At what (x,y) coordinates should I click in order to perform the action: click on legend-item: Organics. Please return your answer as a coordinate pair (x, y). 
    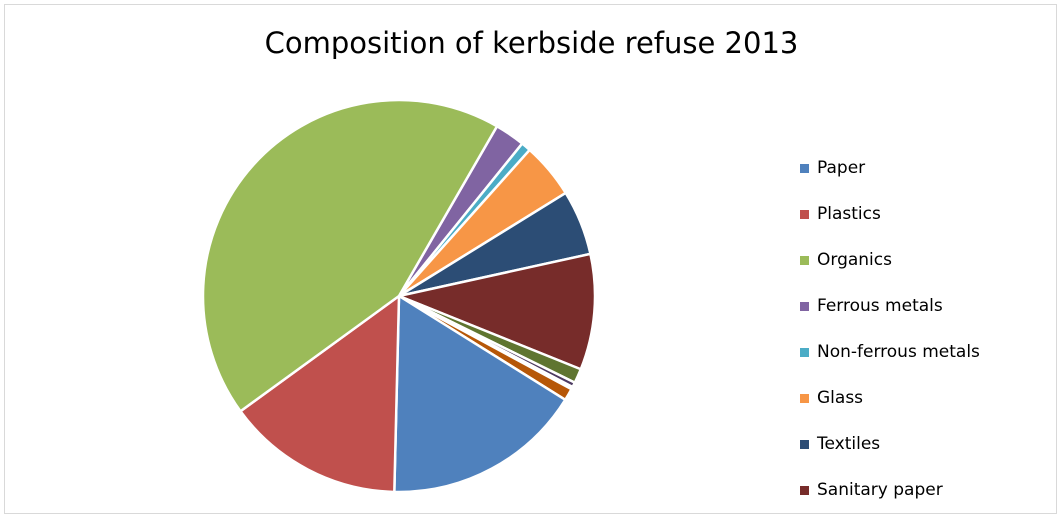
    Looking at the image, I should click on (890, 260).